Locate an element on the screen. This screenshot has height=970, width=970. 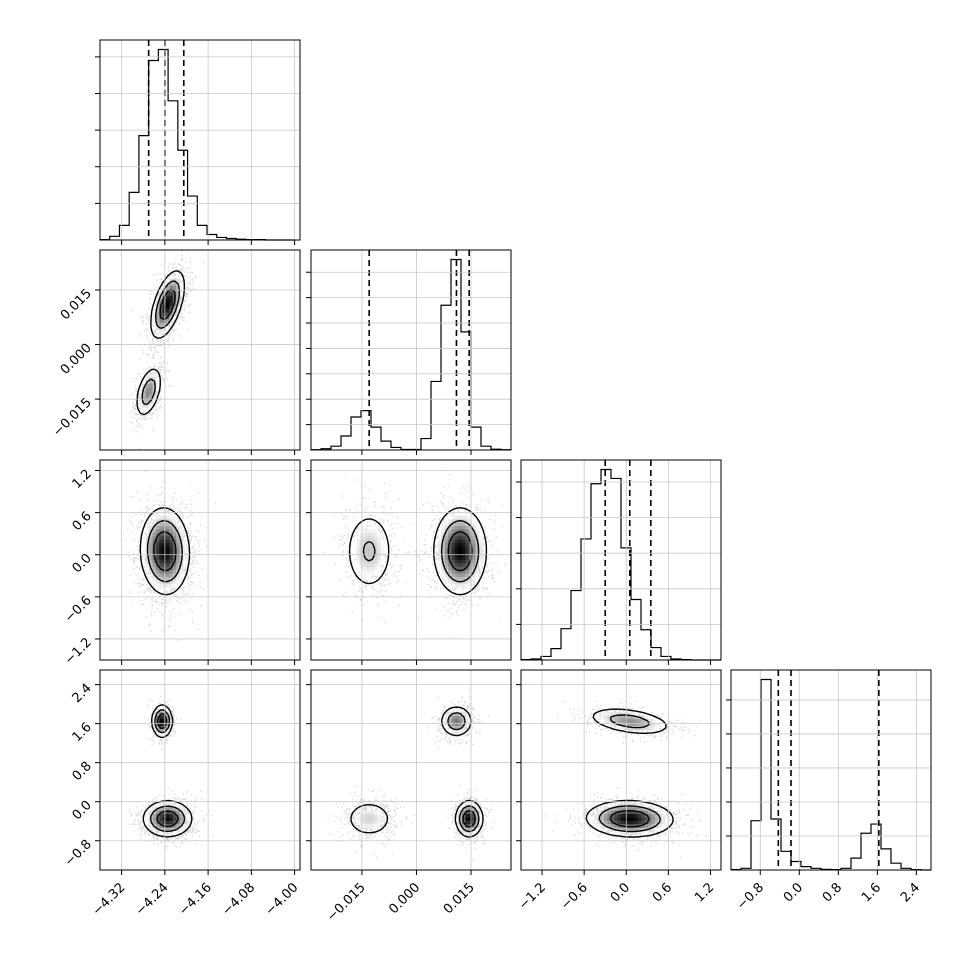
histogram-panel is located at coordinates (830, 770).